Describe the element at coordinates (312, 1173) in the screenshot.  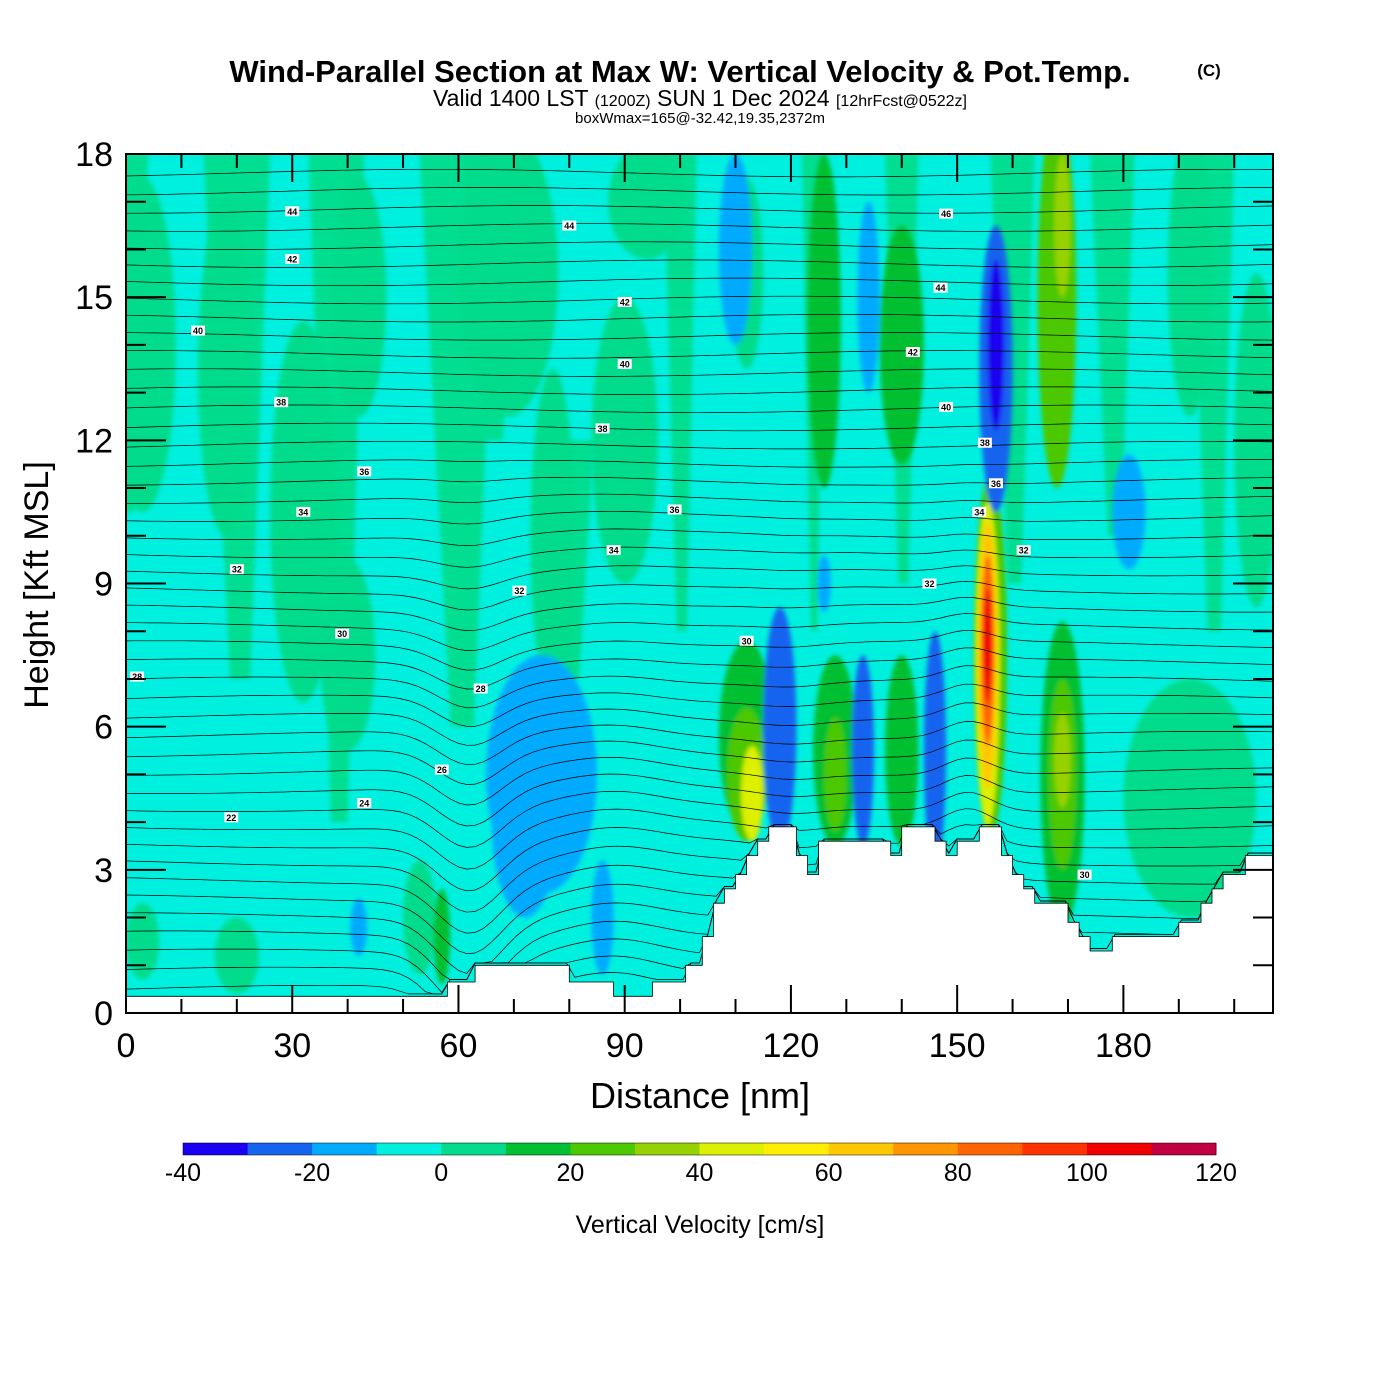
I see `colorbar-tick--20: -20` at that location.